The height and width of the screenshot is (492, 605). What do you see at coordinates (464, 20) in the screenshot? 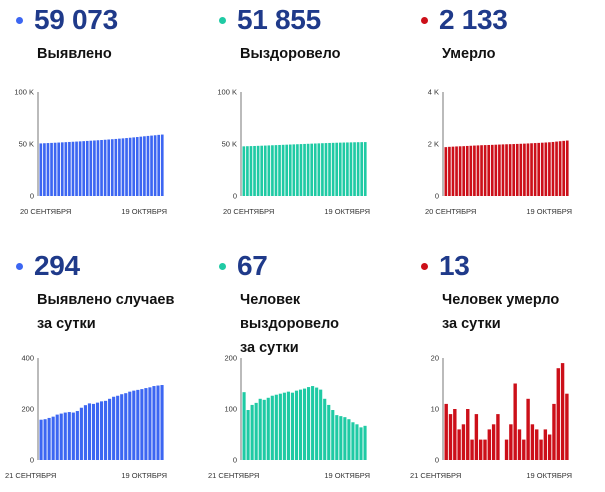
I see `stat-header: 2 133` at bounding box center [464, 20].